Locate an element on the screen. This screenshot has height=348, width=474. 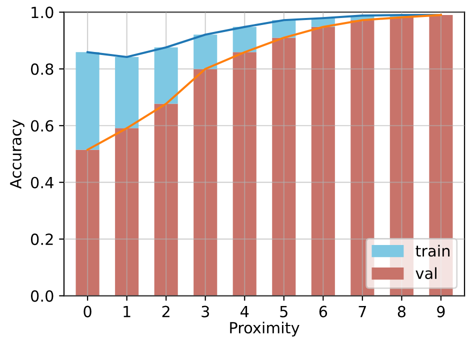
y-tick-label: 0.2 is located at coordinates (41, 240).